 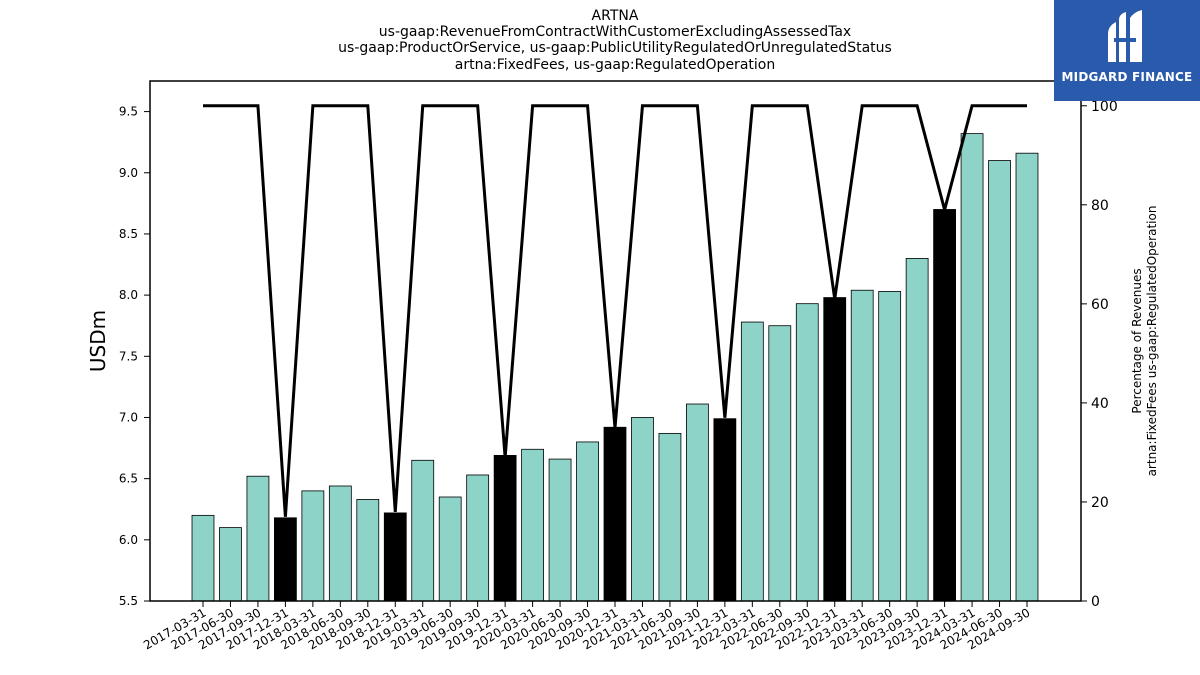 I want to click on y2-tick-label: 60, so click(x=1100, y=305).